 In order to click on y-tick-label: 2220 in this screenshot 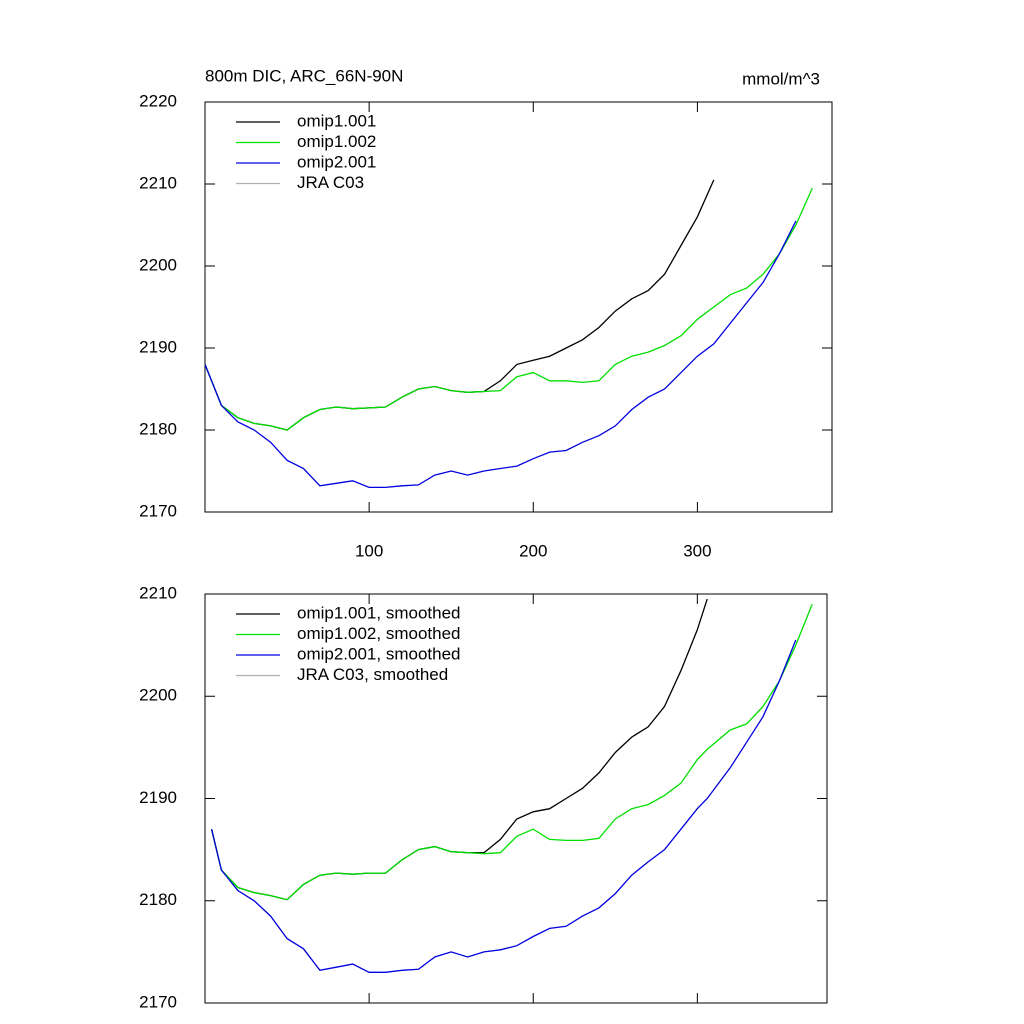, I will do `click(158, 100)`.